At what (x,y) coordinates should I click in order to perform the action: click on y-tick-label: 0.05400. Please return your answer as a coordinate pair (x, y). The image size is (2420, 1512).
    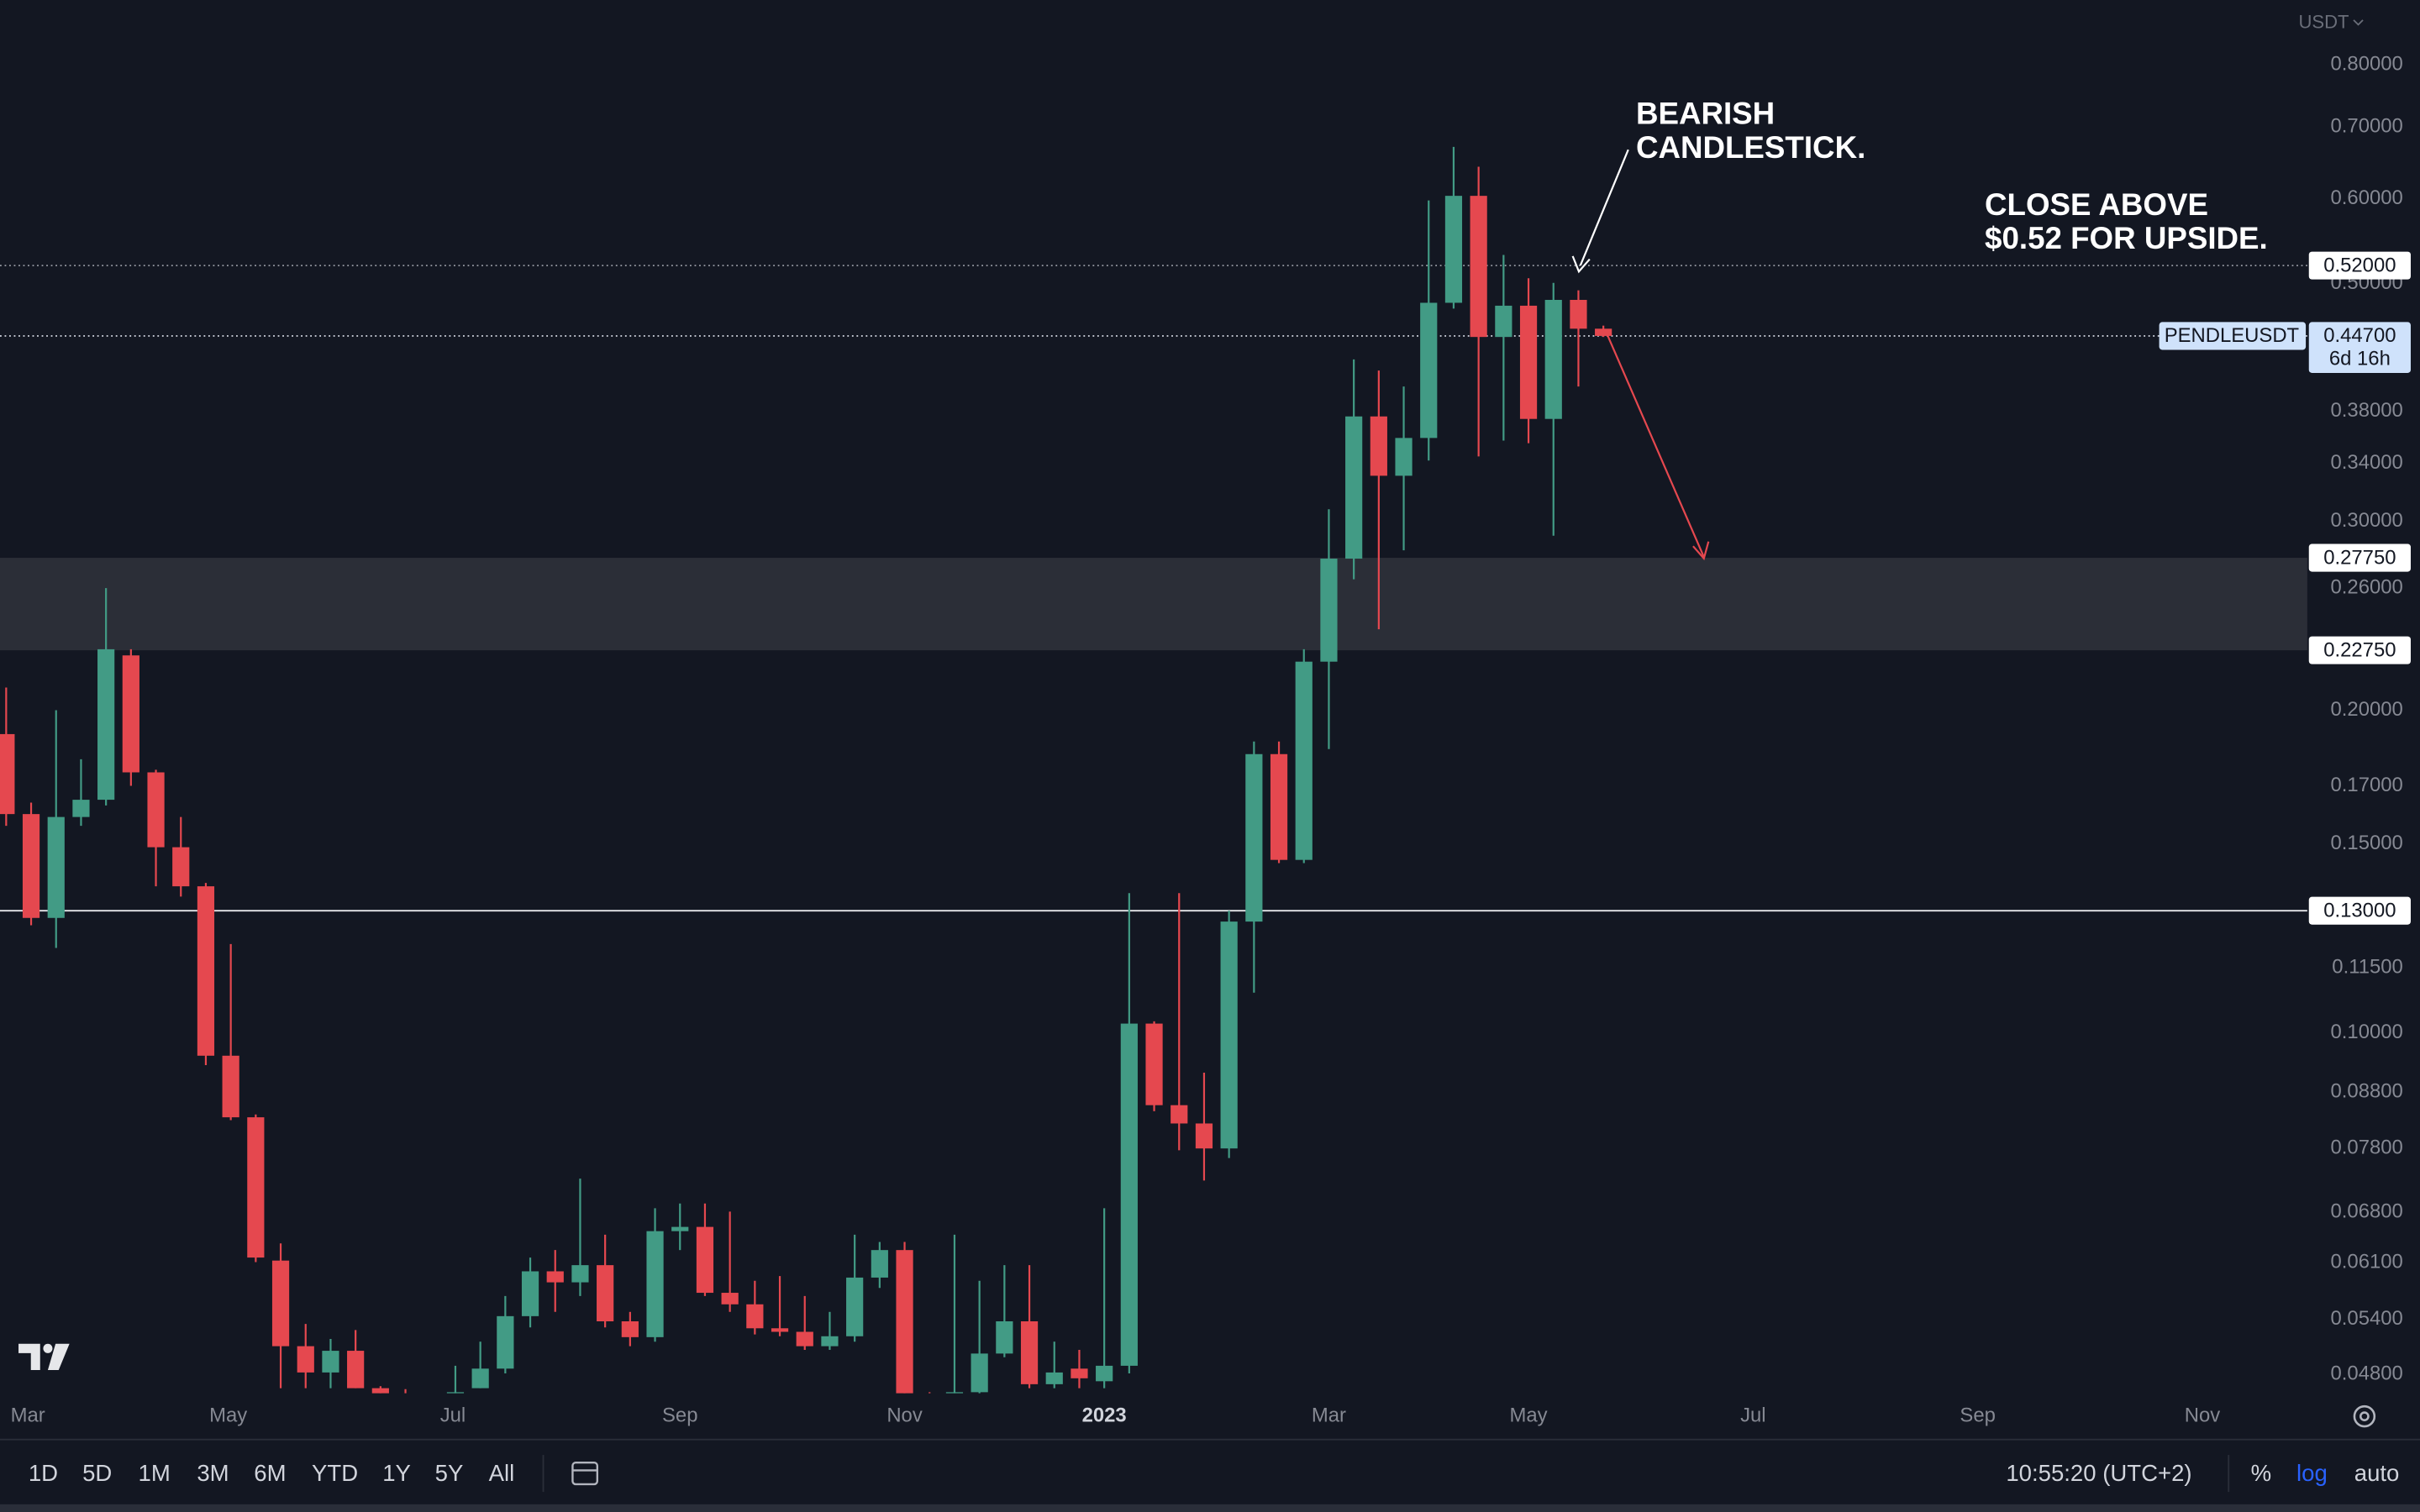
    Looking at the image, I should click on (2367, 1318).